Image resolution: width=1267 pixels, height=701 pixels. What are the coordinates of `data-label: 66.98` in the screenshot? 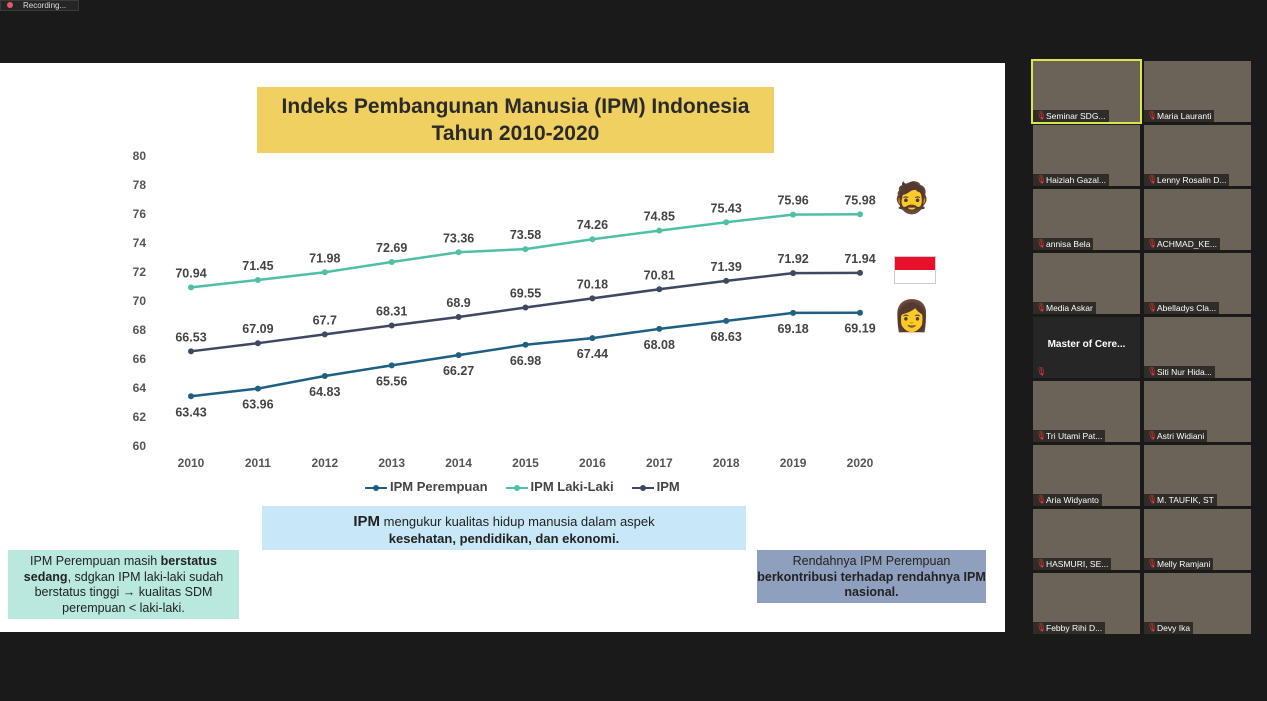 It's located at (525, 361).